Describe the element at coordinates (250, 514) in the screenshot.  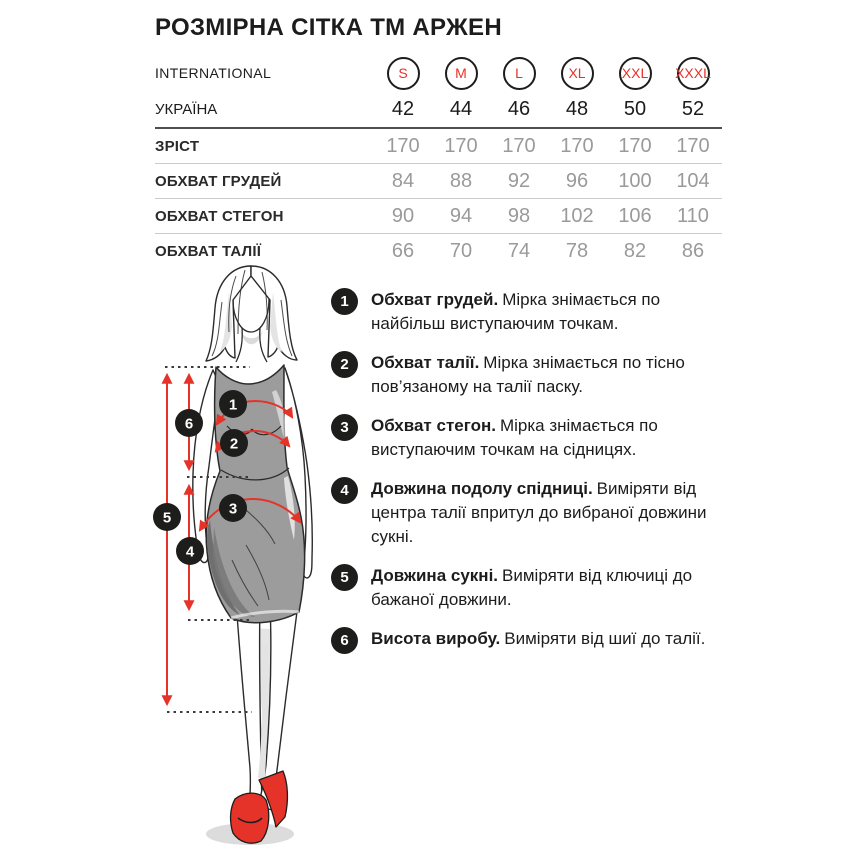
I see `arrow-hip-girth` at that location.